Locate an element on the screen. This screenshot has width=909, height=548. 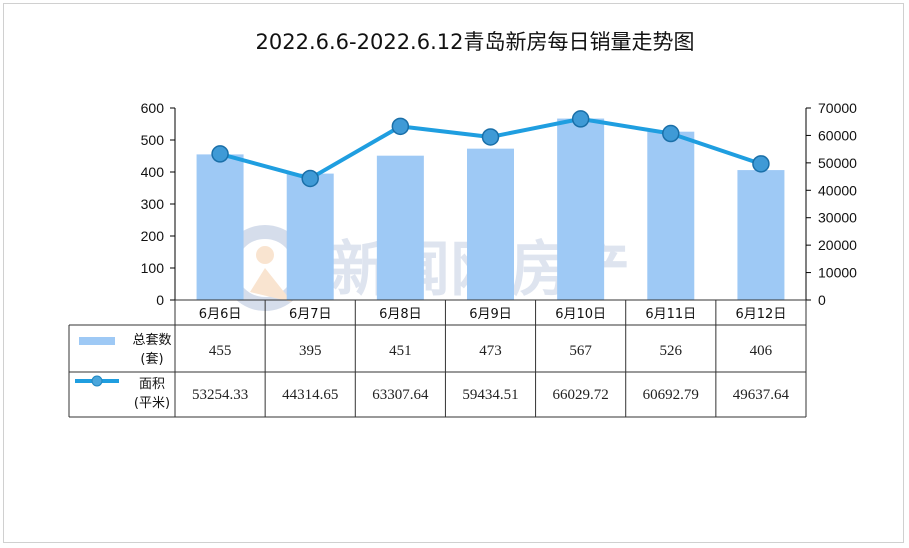
bar-value-label: 395 is located at coordinates (310, 351).